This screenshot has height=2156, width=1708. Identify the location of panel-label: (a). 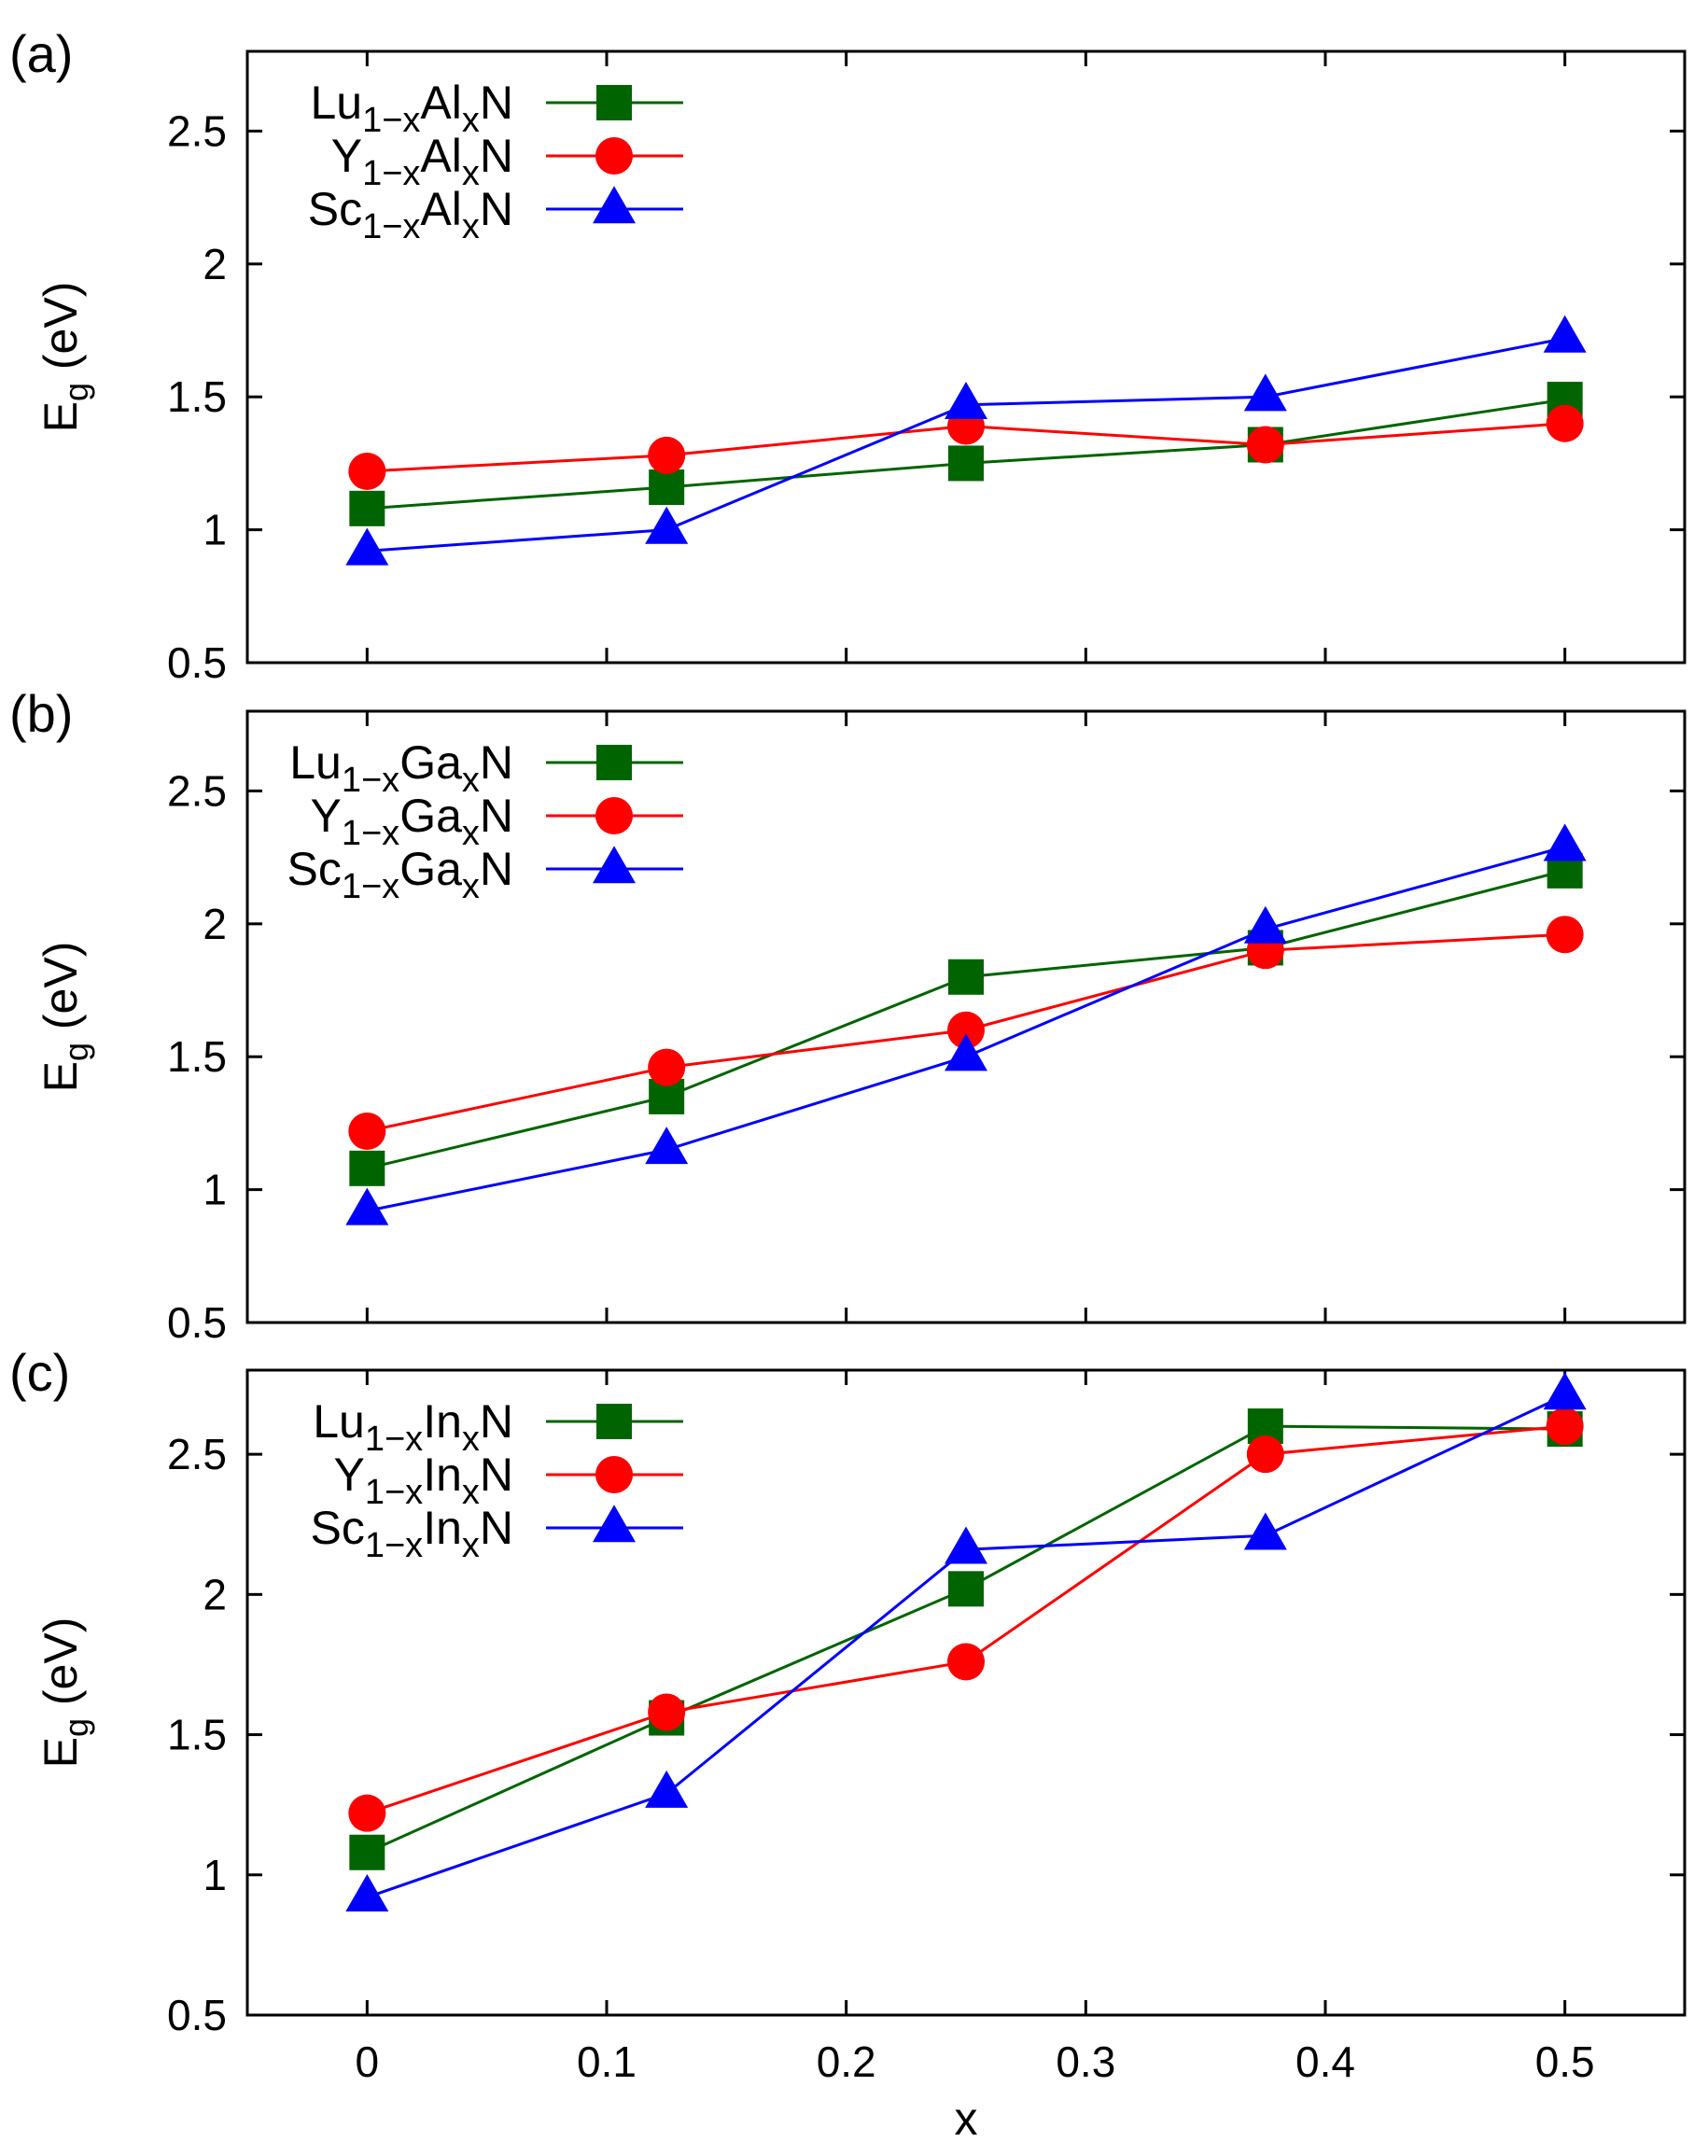
(41, 53).